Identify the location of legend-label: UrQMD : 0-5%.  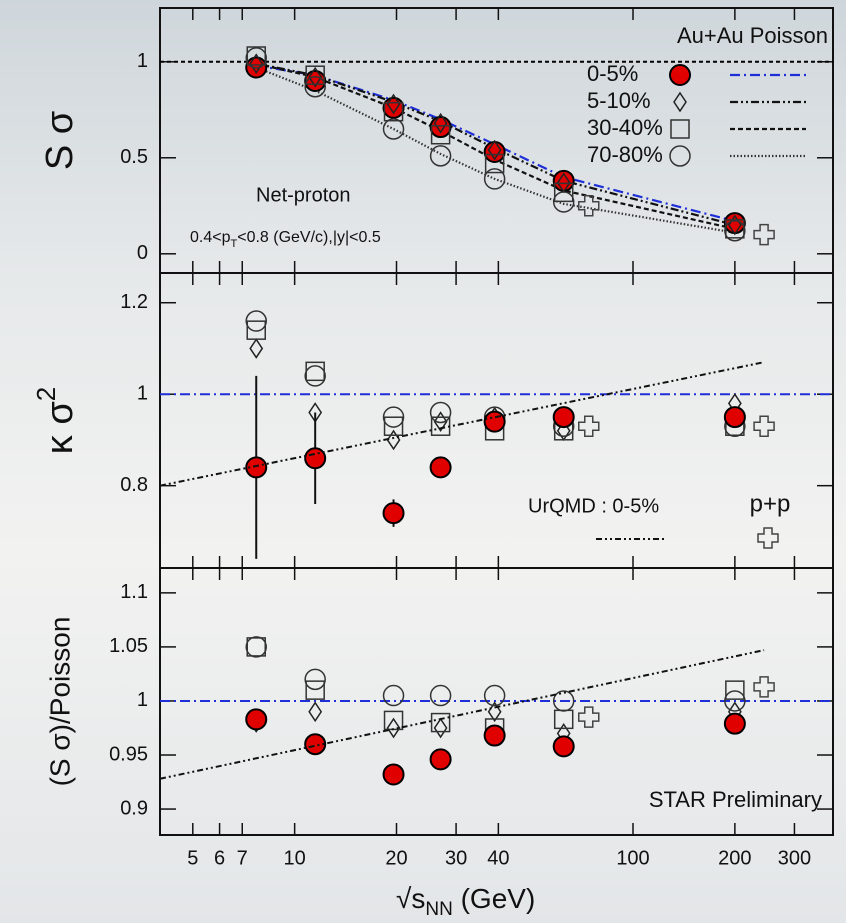
(593, 506).